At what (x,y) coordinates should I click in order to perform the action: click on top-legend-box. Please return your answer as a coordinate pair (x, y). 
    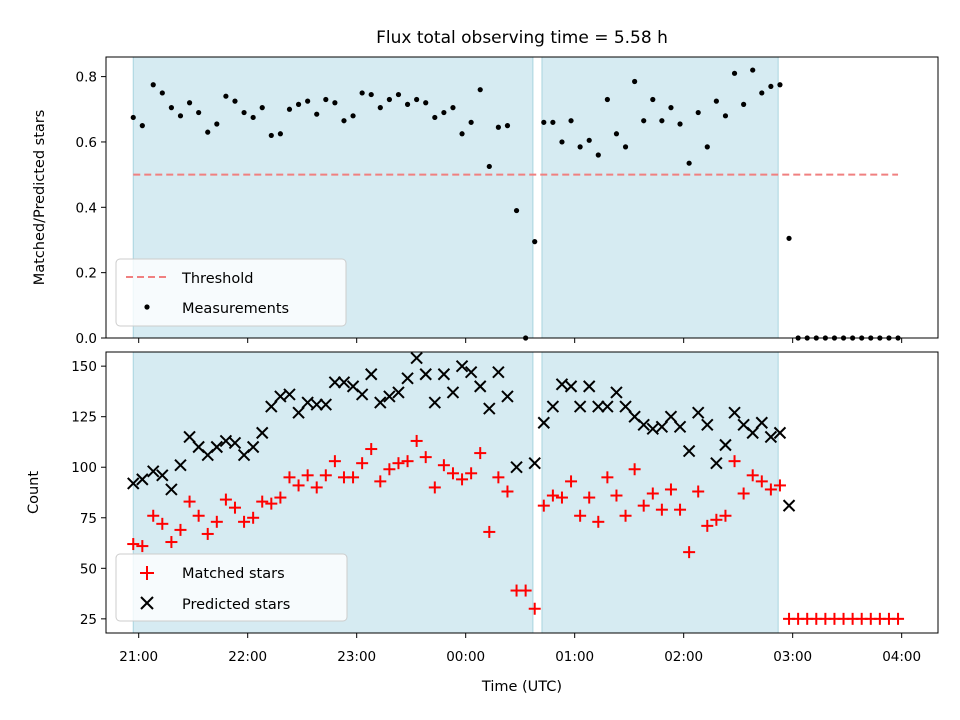
    Looking at the image, I should click on (231, 292).